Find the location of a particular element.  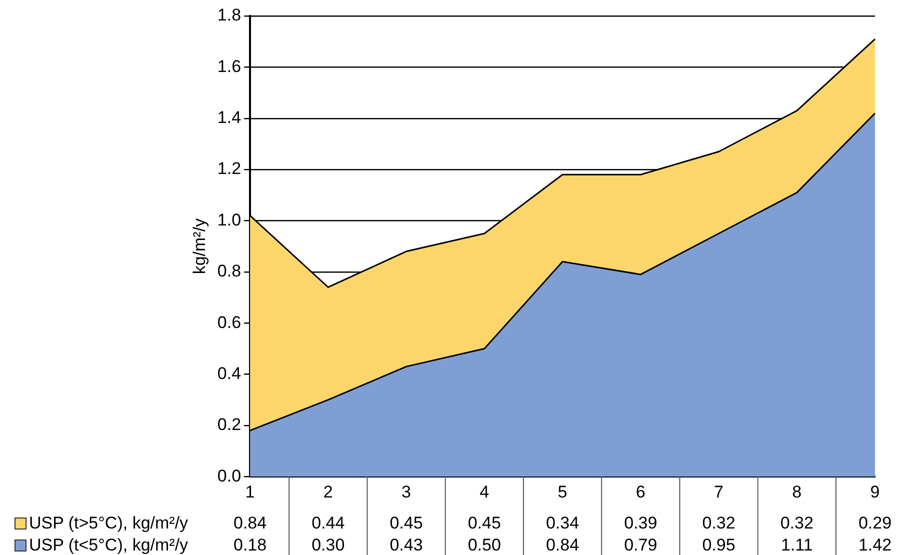

data-label: 0.43 is located at coordinates (406, 545).